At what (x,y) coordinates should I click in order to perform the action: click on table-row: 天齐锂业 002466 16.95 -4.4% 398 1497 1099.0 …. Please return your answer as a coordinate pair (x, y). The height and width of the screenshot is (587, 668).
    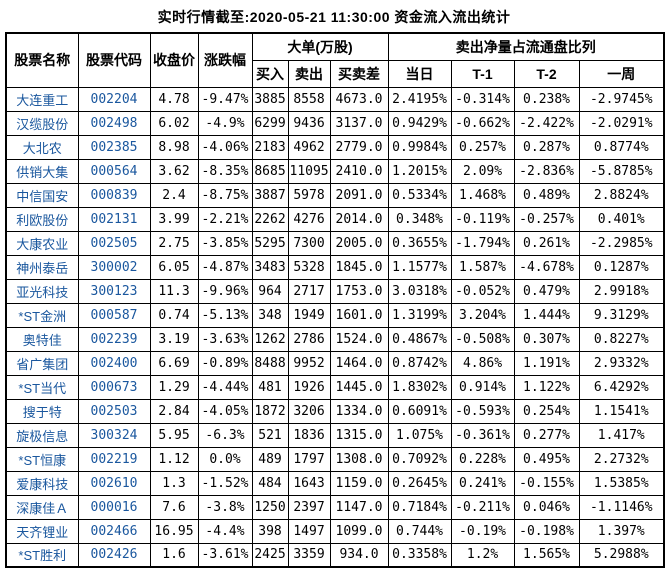
    Looking at the image, I should click on (335, 531).